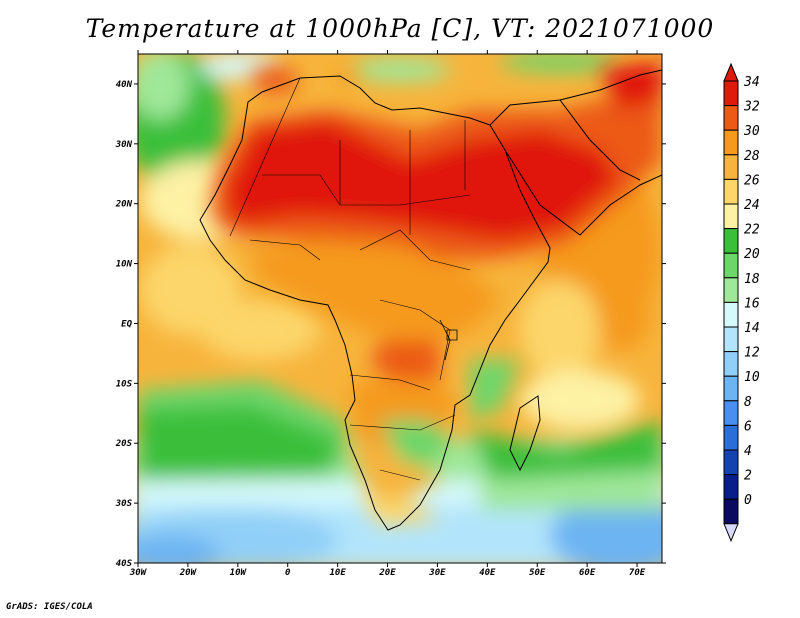 Image resolution: width=800 pixels, height=618 pixels. Describe the element at coordinates (537, 573) in the screenshot. I see `lon-tick-label: 50E` at that location.